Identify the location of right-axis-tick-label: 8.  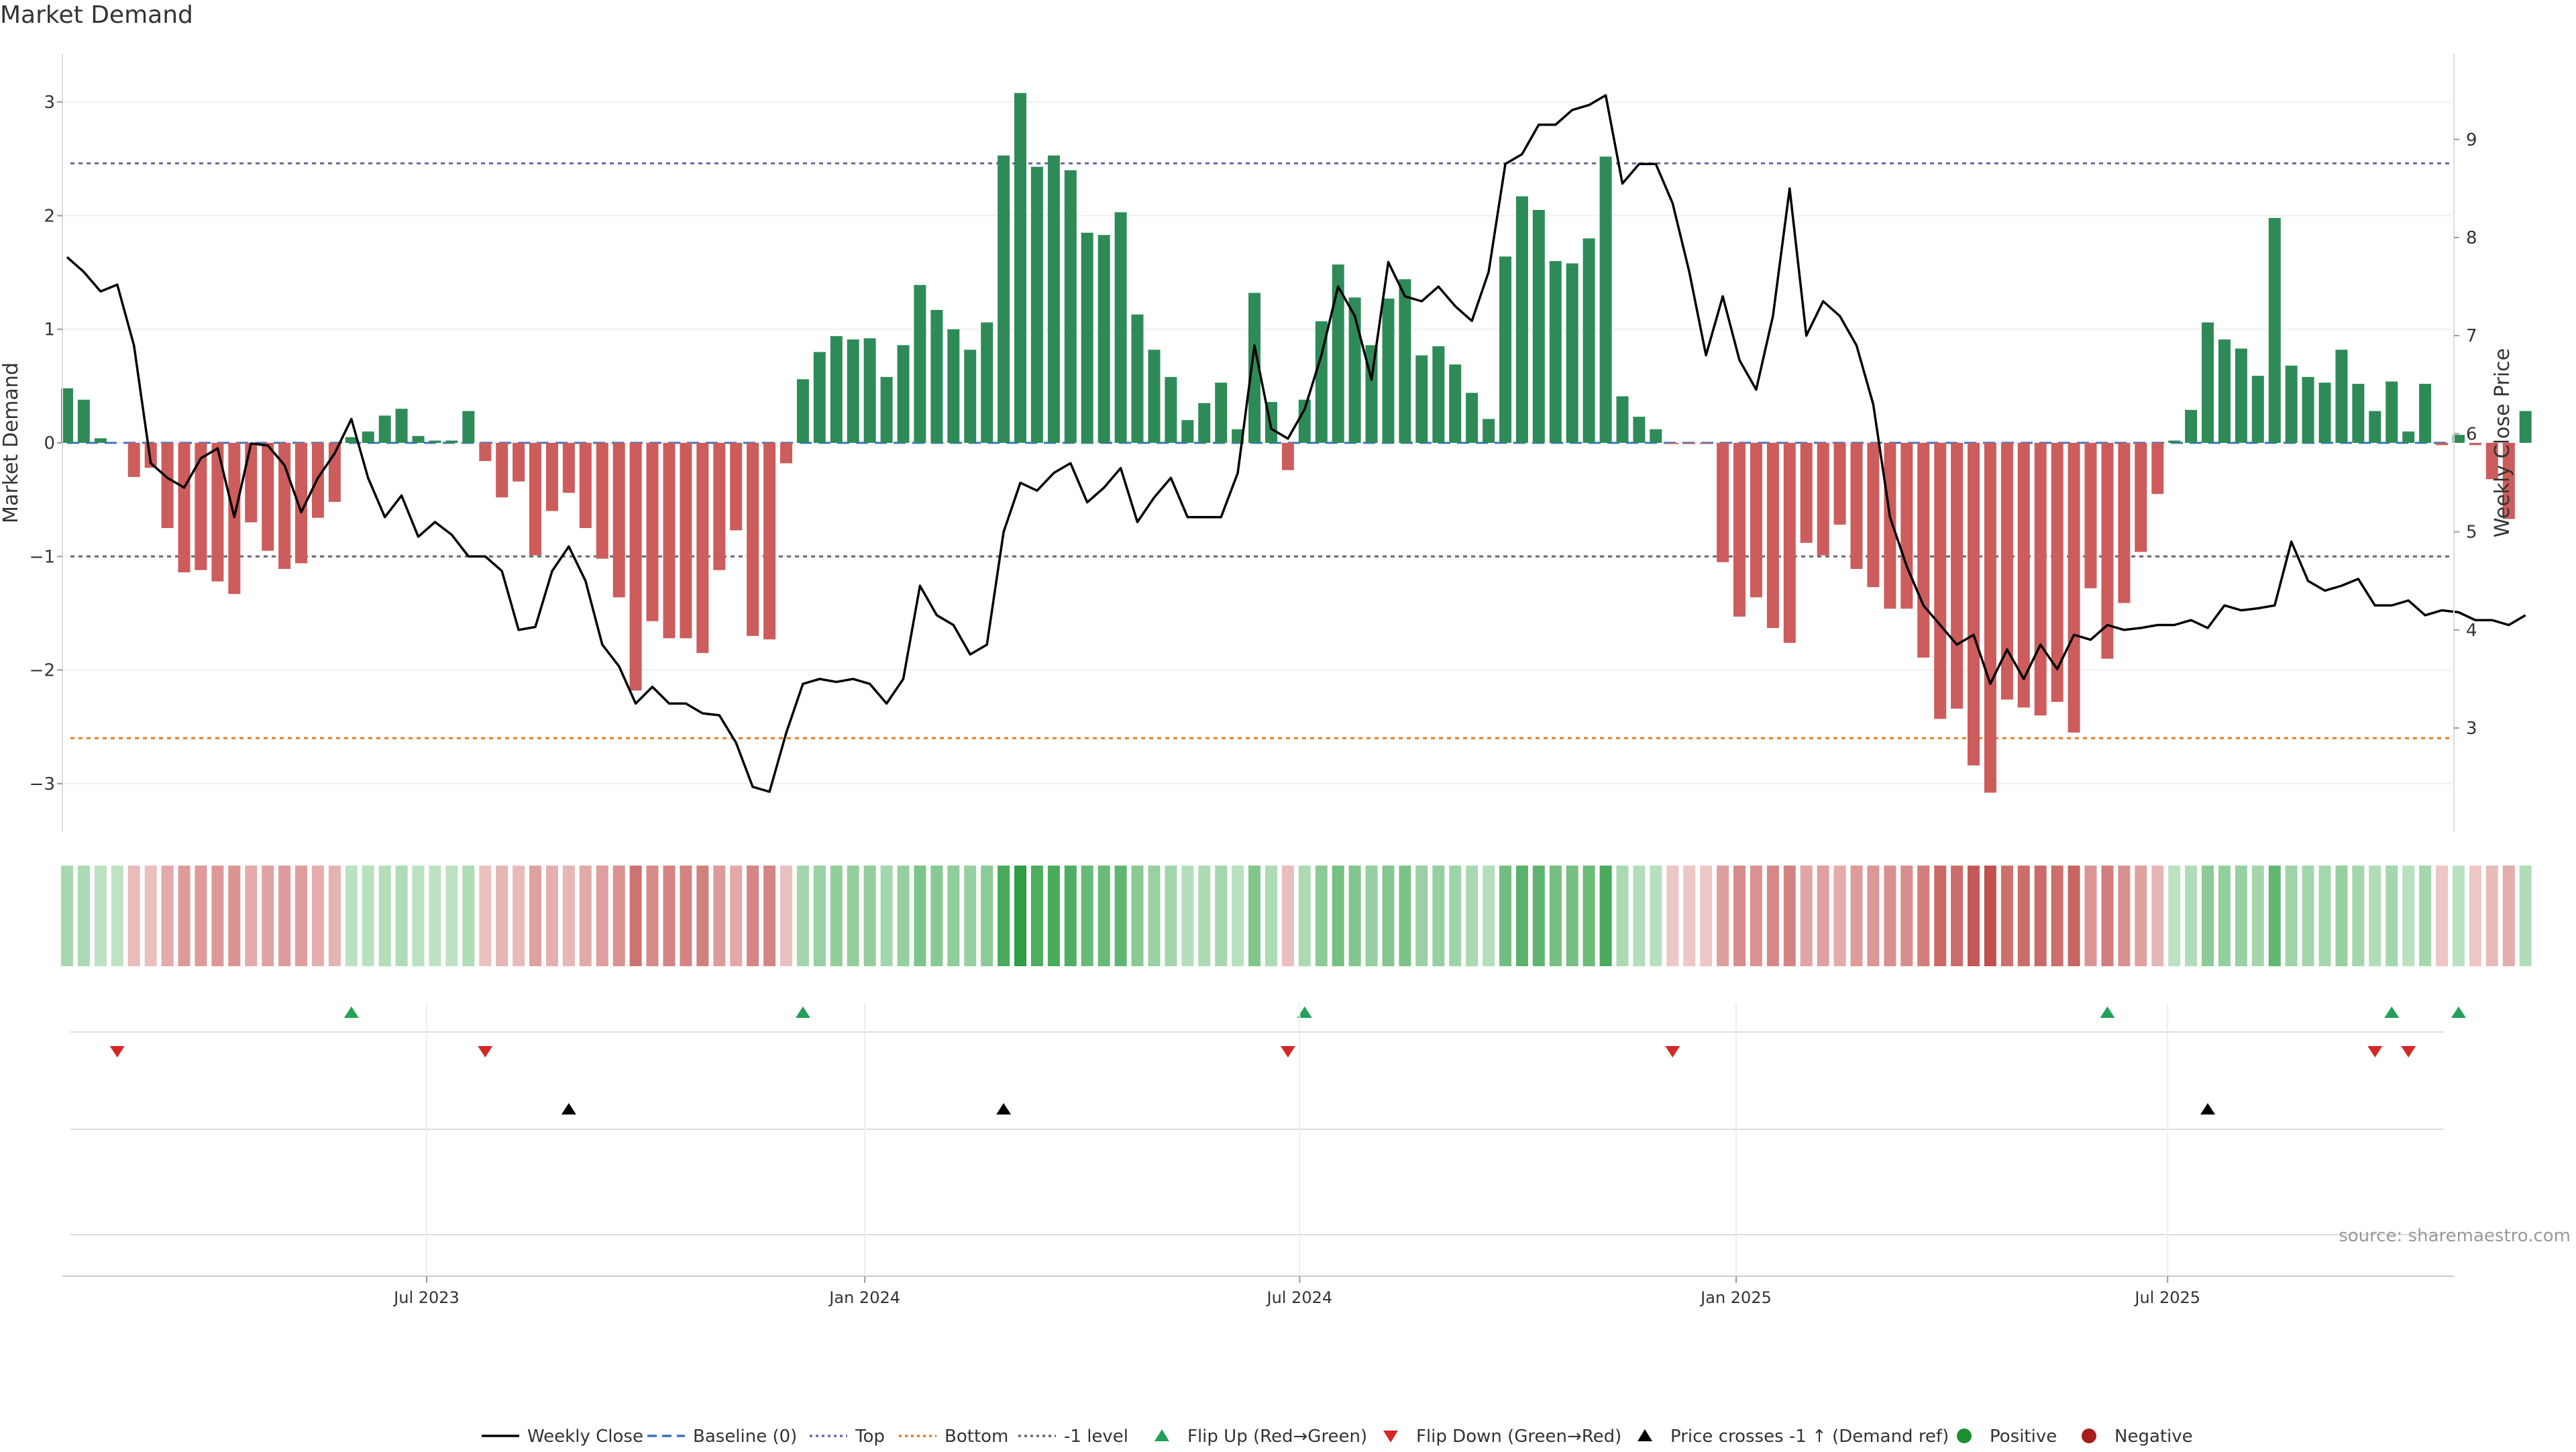
(2471, 238).